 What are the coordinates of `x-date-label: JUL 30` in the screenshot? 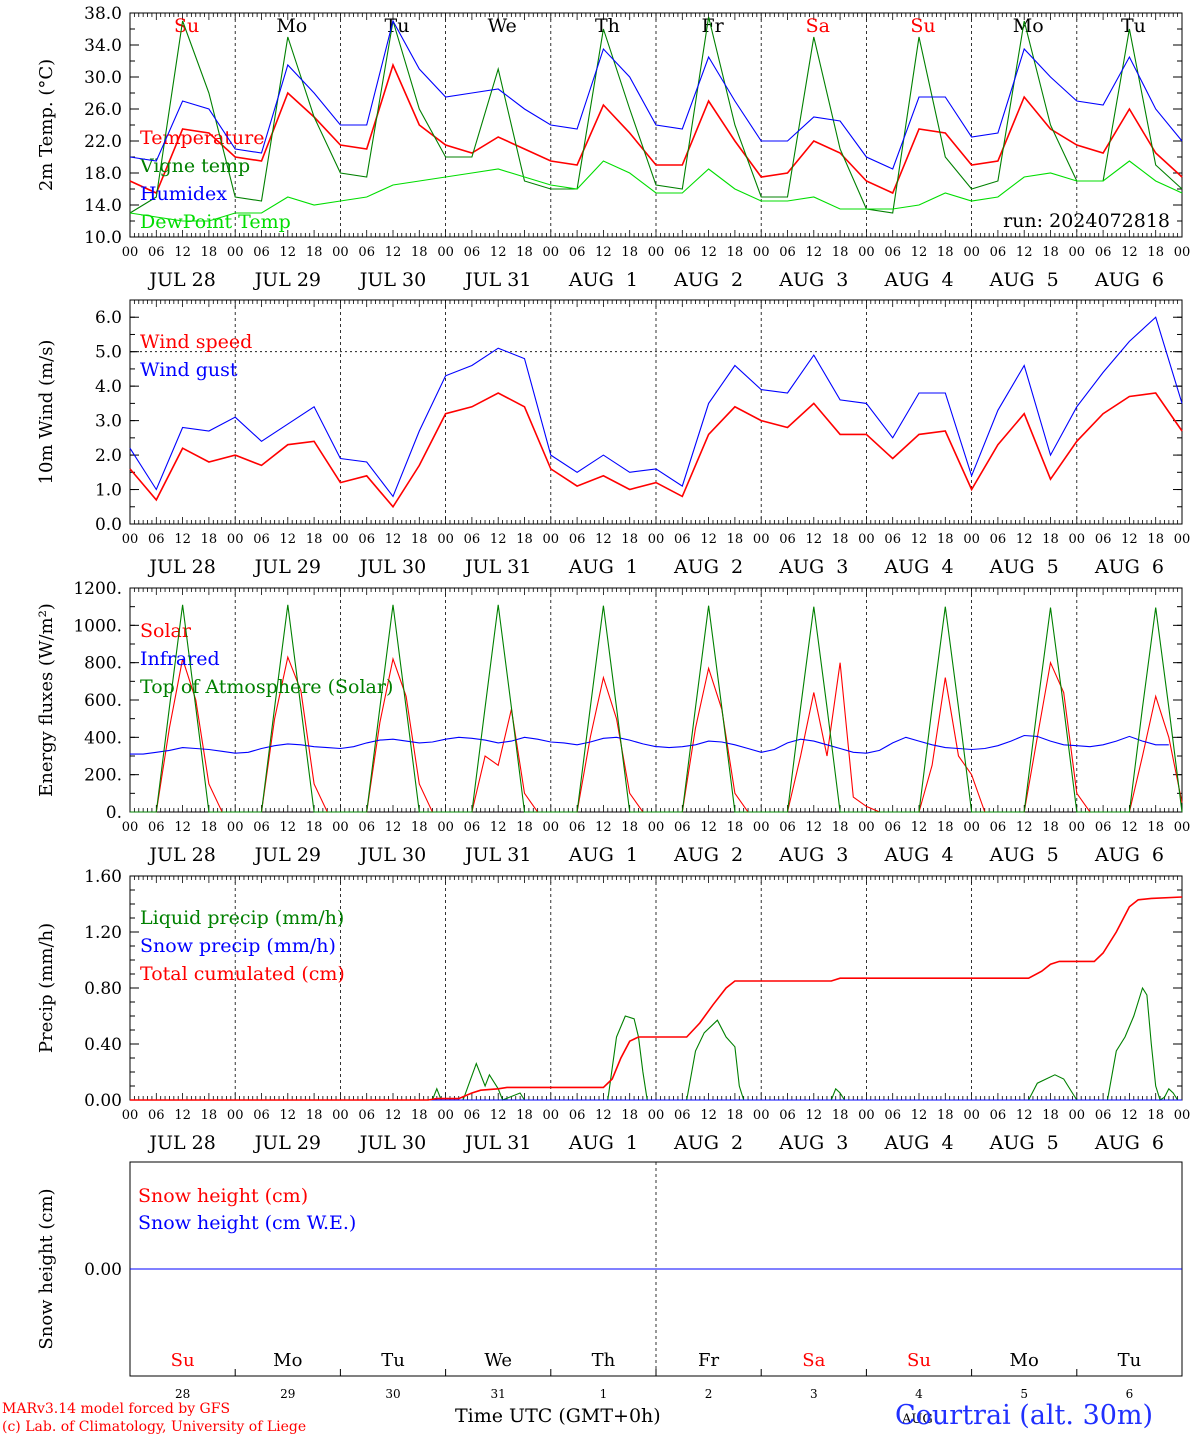 It's located at (392, 567).